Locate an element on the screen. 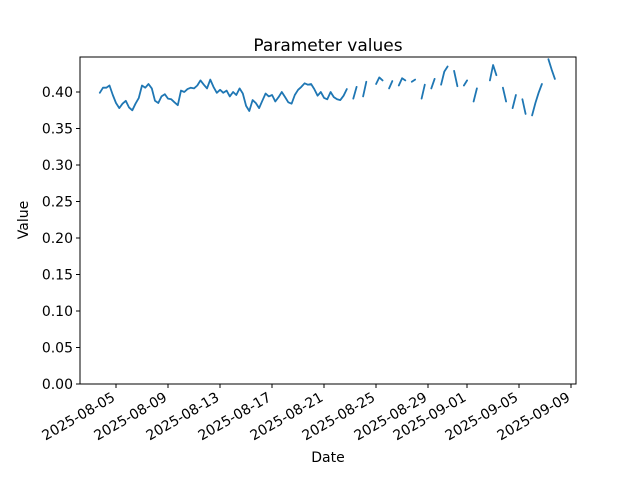  y-axis-ticks: 0.00 0.05 0.10 0.15 0.20 0.25 0.30 0.35 0.40 is located at coordinates (61, 239).